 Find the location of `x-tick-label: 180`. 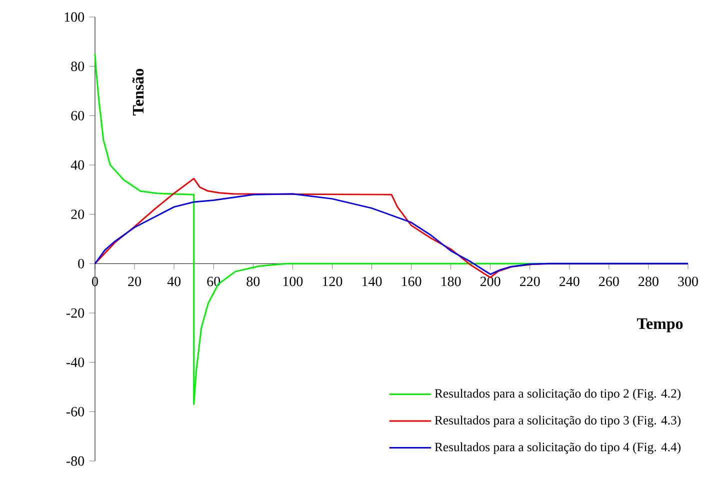

x-tick-label: 180 is located at coordinates (451, 281).